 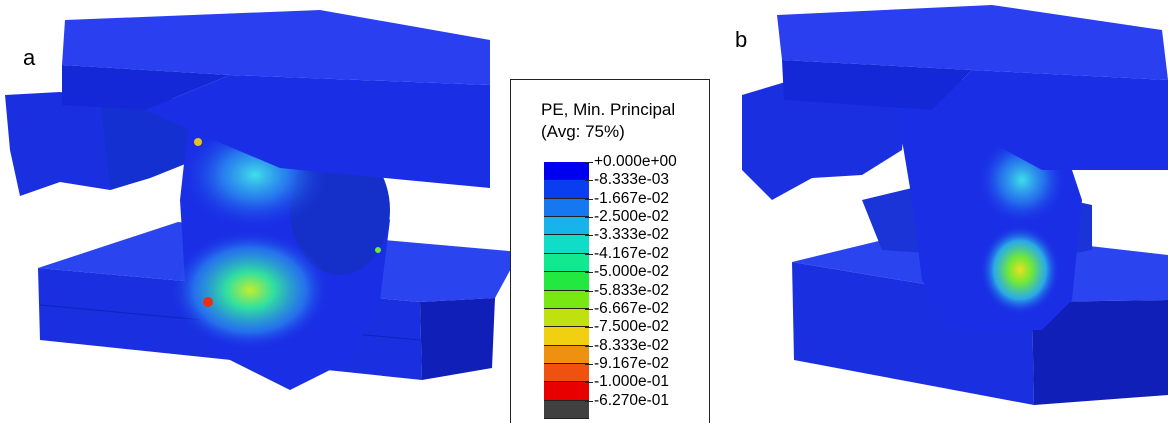 What do you see at coordinates (608, 109) in the screenshot?
I see `legend-title: PE, Min. Principal` at bounding box center [608, 109].